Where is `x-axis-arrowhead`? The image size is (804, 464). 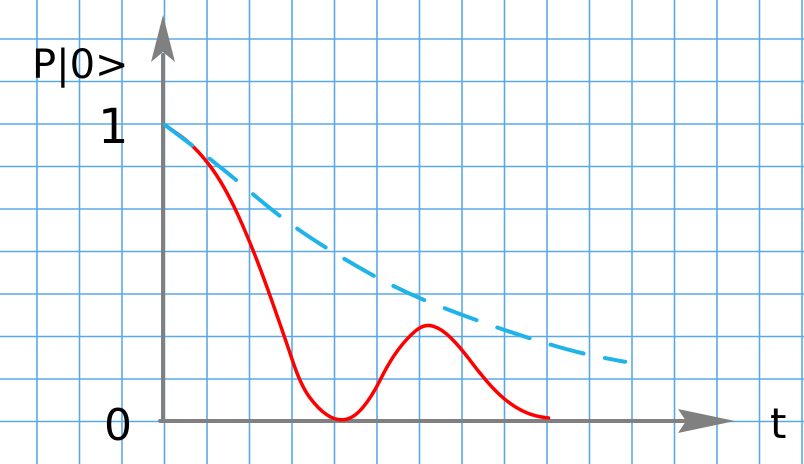 x-axis-arrowhead is located at coordinates (706, 421).